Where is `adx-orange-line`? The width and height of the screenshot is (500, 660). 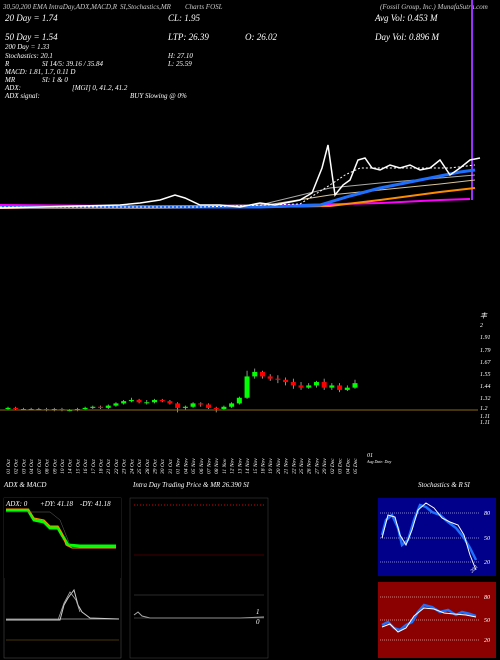 adx-orange-line is located at coordinates (61, 528).